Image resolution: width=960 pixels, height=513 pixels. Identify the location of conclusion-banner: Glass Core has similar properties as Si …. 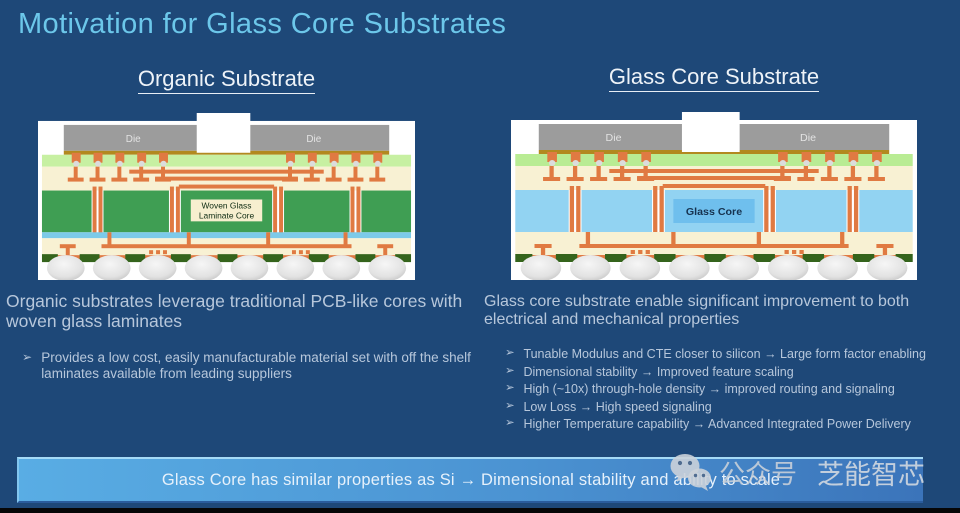
(470, 480).